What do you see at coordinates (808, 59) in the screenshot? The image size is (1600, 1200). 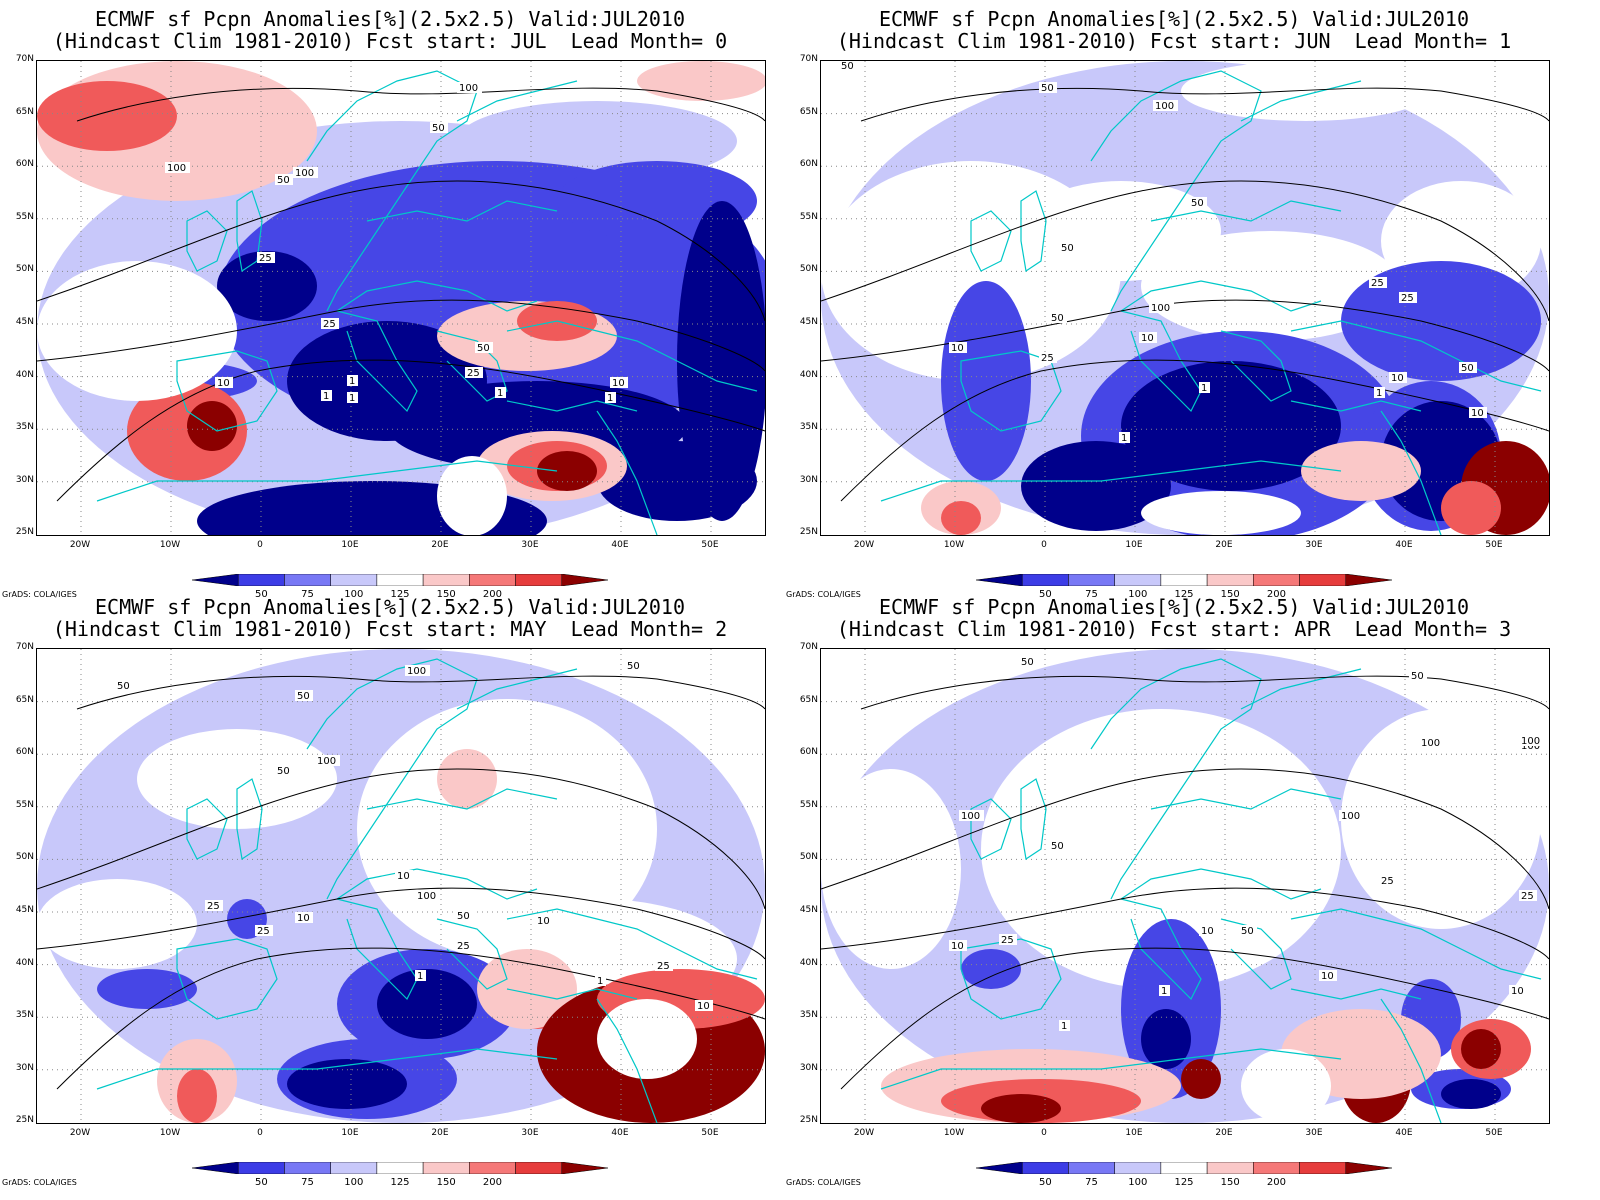 I see `lat-tick-label: 70N` at bounding box center [808, 59].